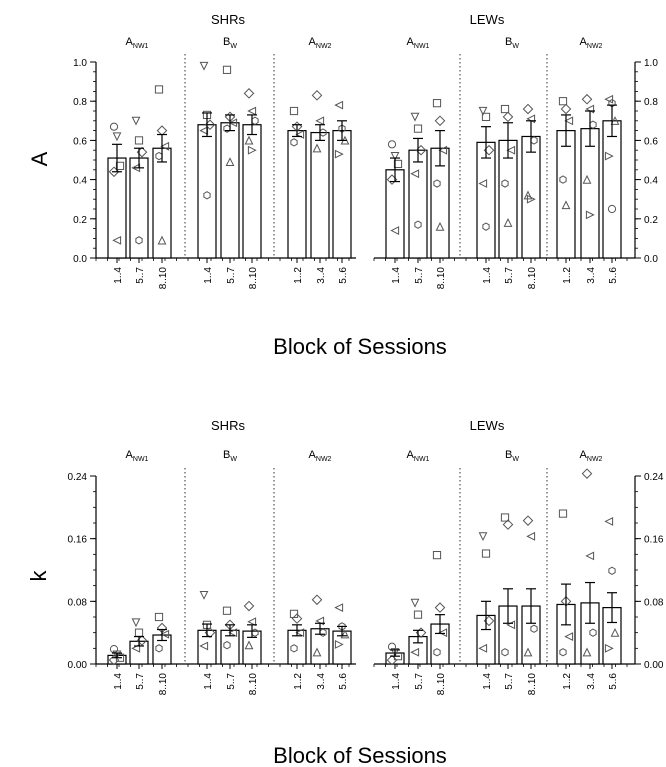  What do you see at coordinates (651, 63) in the screenshot?
I see `y-tick-label-right: 1.0` at bounding box center [651, 63].